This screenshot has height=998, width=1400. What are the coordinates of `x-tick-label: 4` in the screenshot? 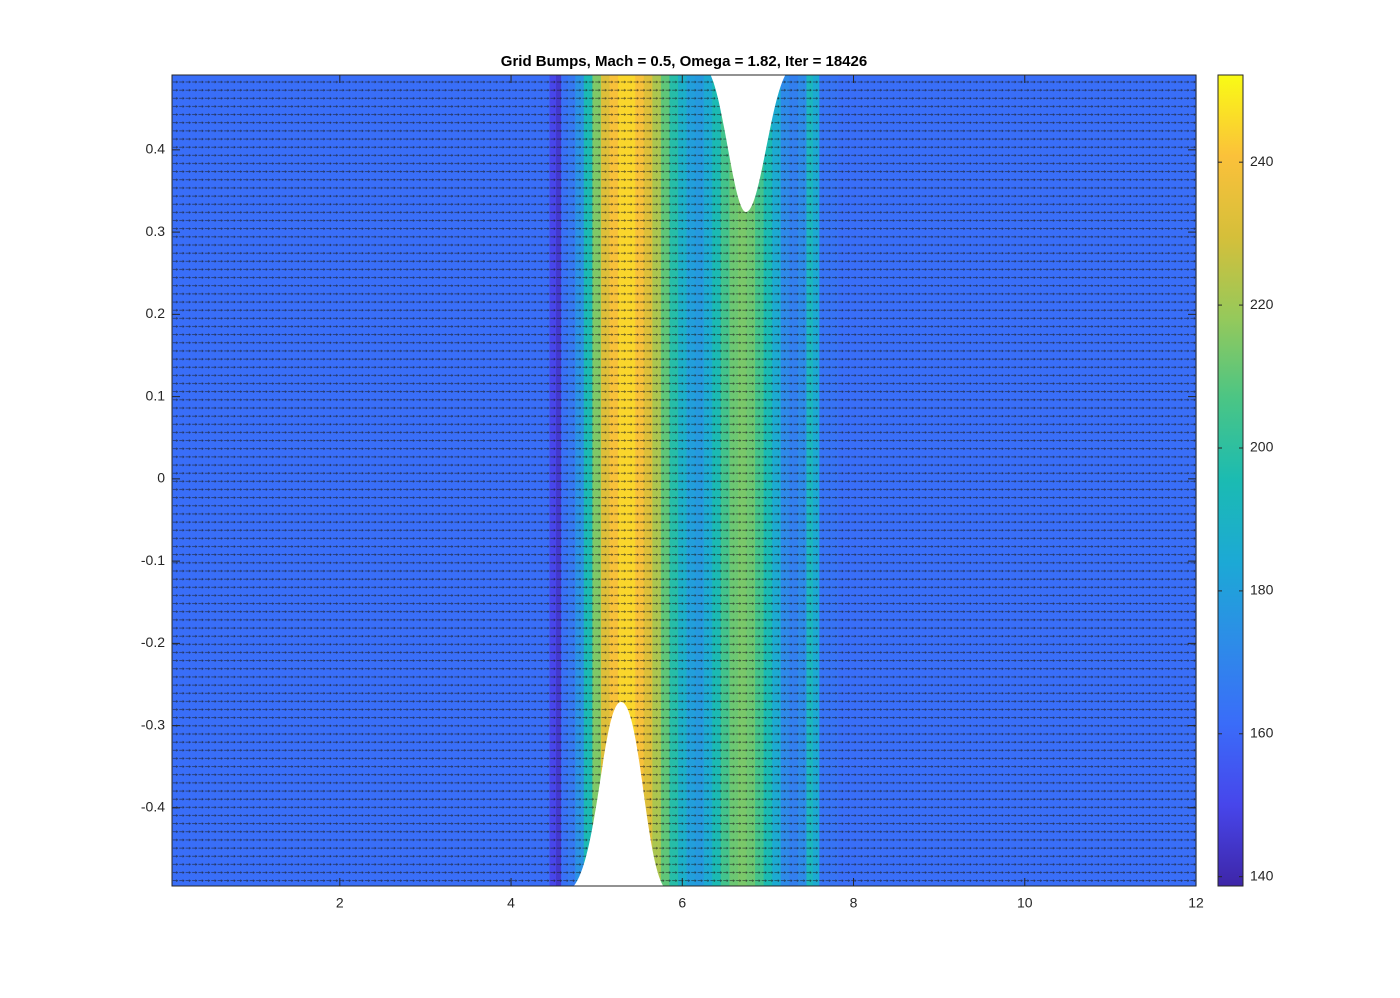 It's located at (511, 903).